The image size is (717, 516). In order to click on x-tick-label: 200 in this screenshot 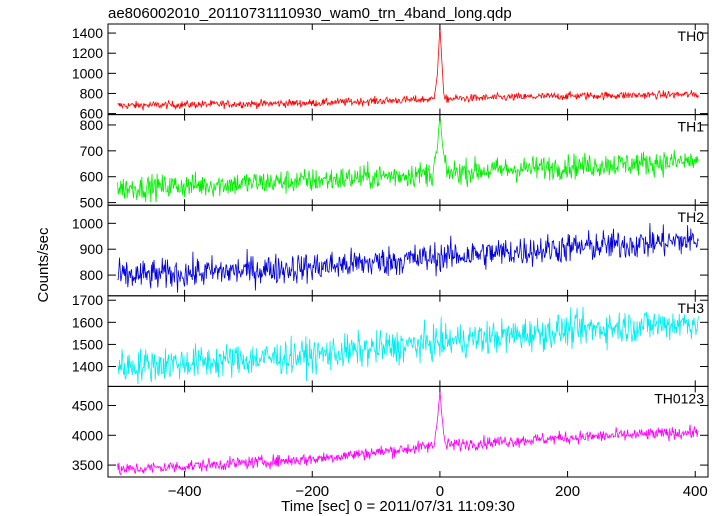, I will do `click(567, 491)`.